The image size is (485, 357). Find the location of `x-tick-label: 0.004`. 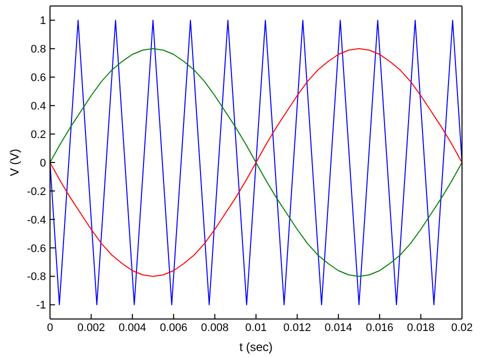

x-tick-label: 0.004 is located at coordinates (132, 328).